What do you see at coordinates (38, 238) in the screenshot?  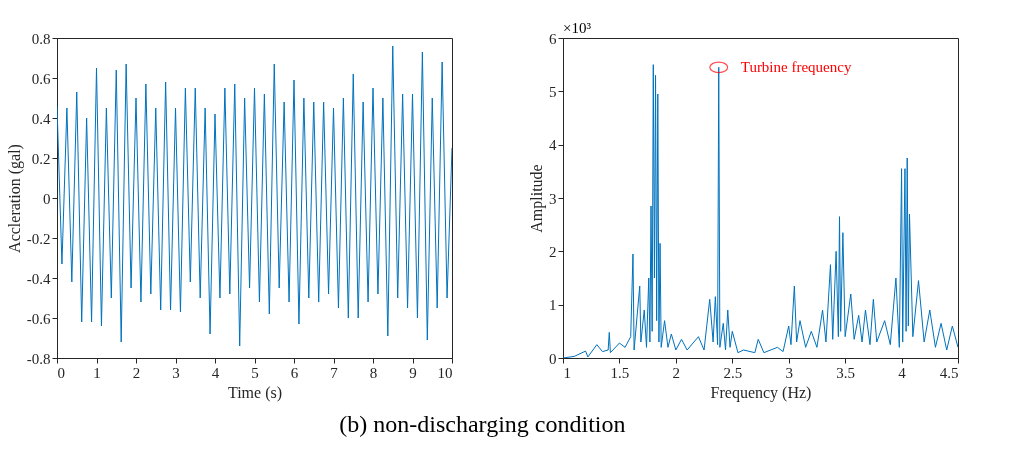 I see `y-tick-label: -0.2` at bounding box center [38, 238].